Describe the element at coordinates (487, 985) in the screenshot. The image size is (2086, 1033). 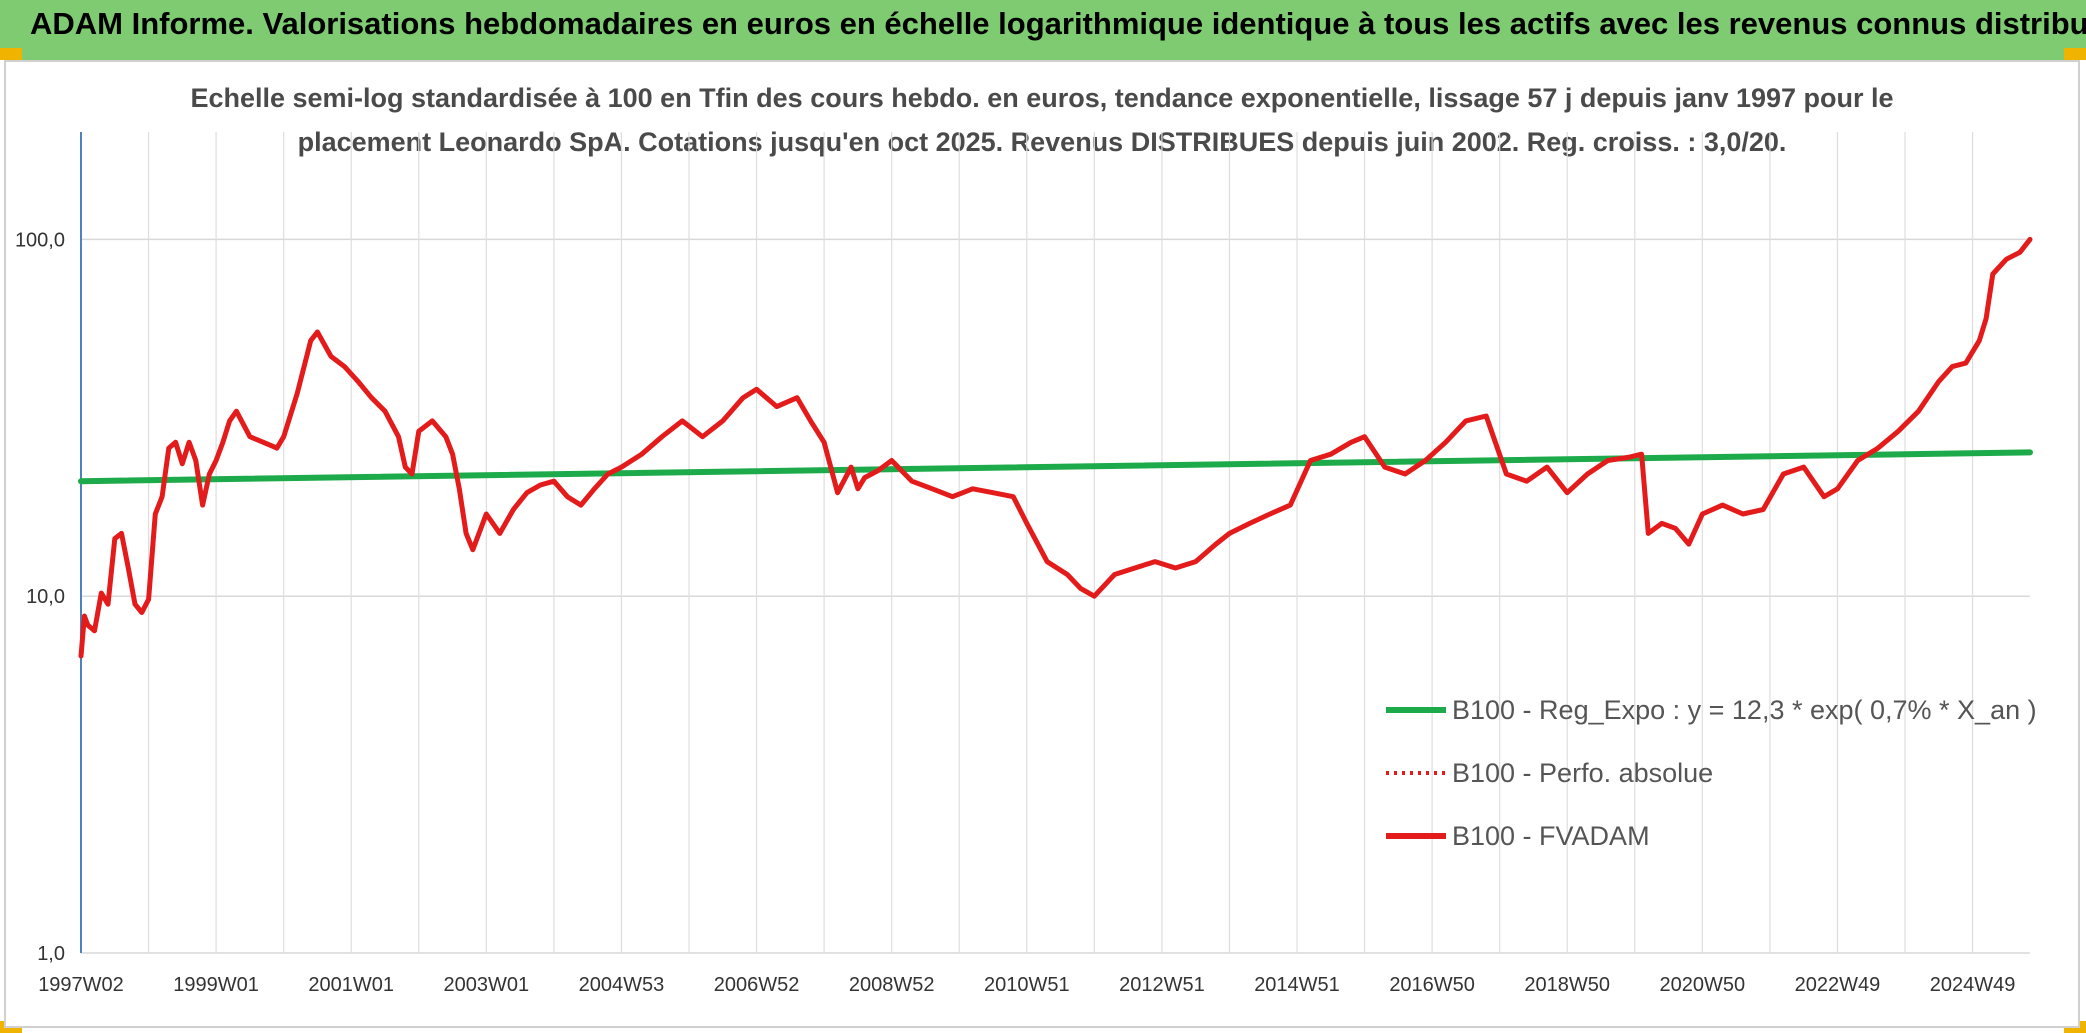
I see `x-tick-label: 2003W01` at that location.